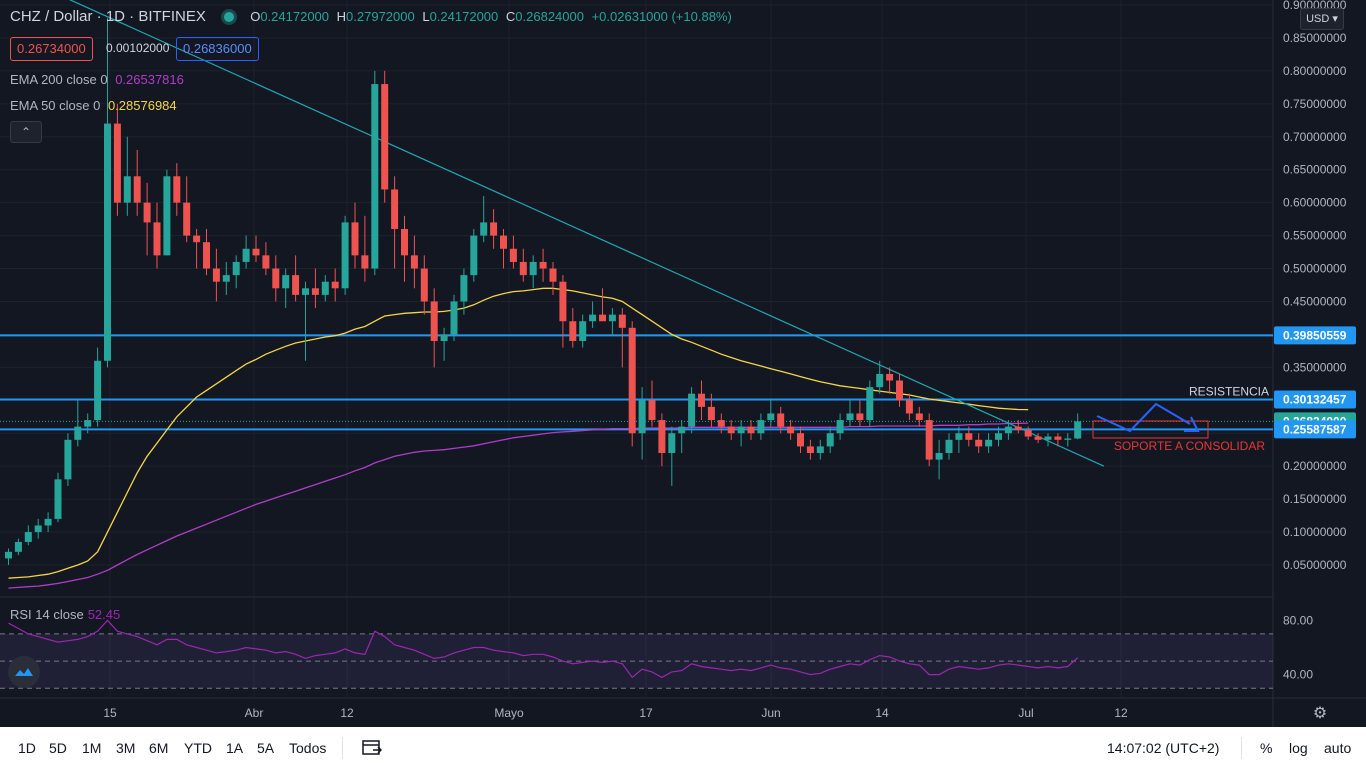  I want to click on range-1a: 1A, so click(235, 748).